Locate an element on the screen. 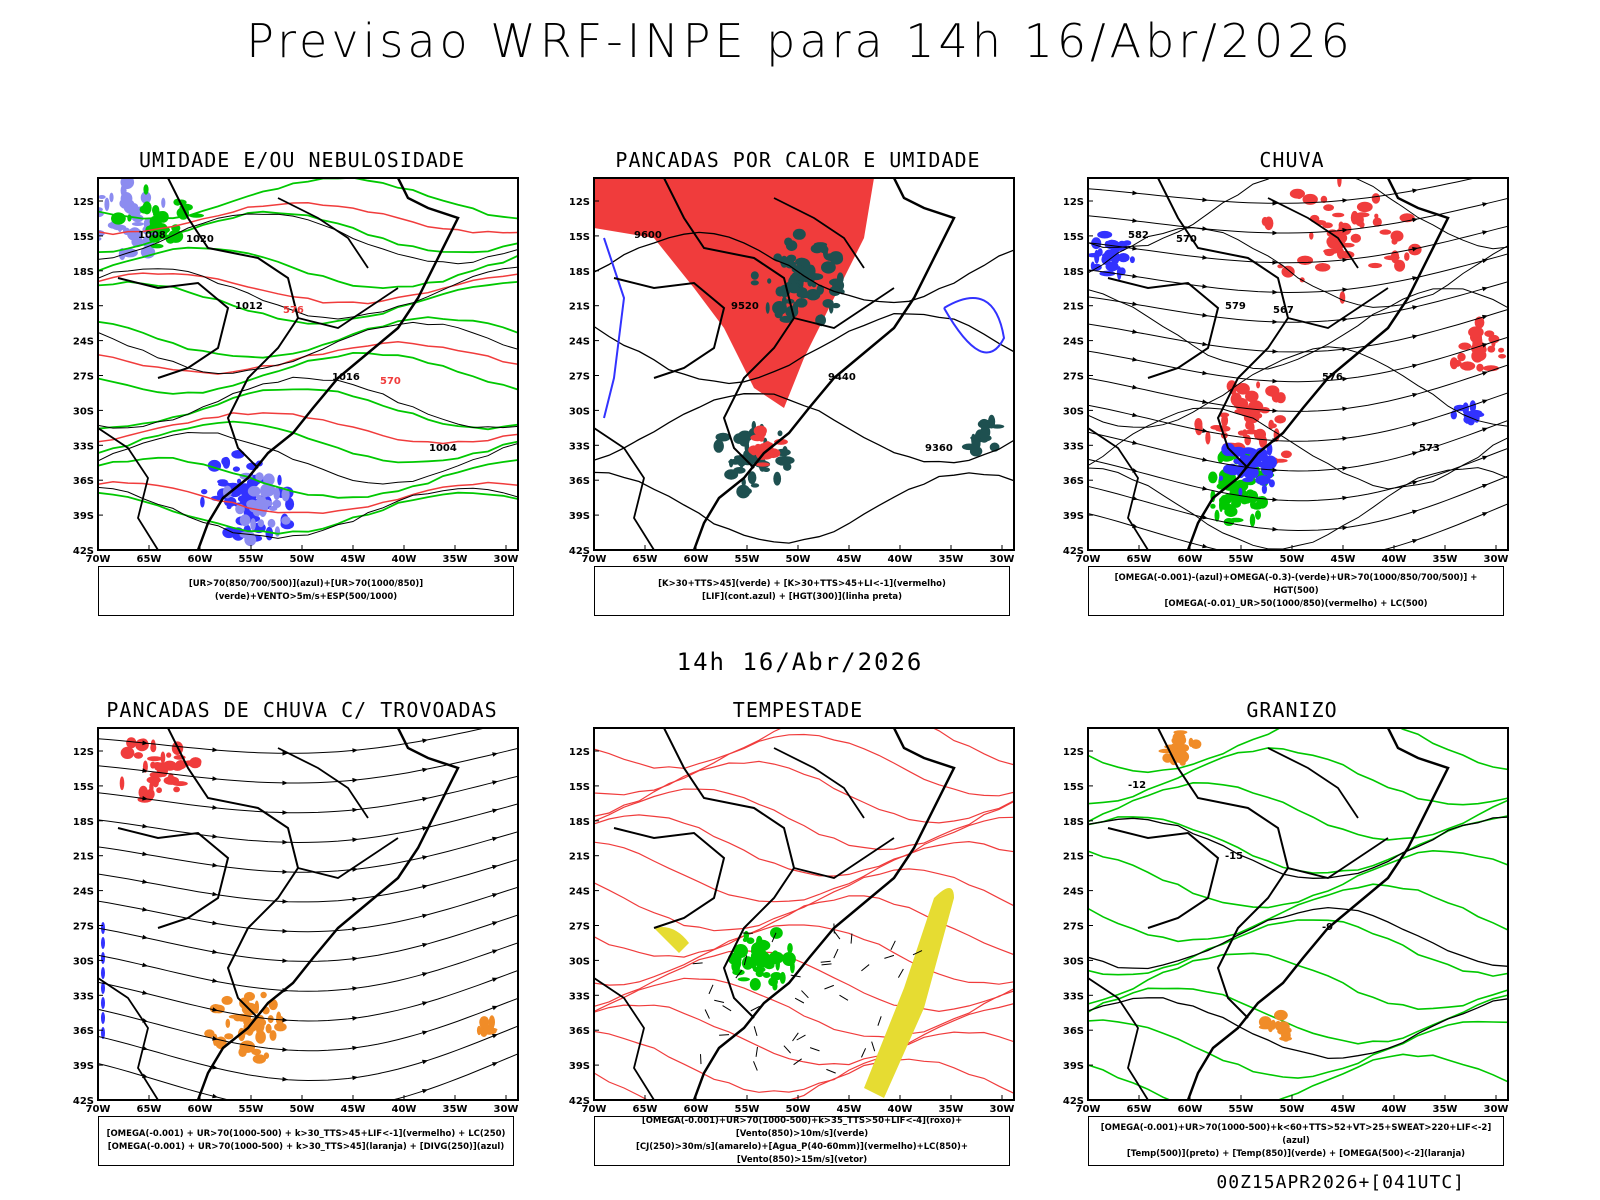 The height and width of the screenshot is (1200, 1600). country-border is located at coordinates (233, 873).